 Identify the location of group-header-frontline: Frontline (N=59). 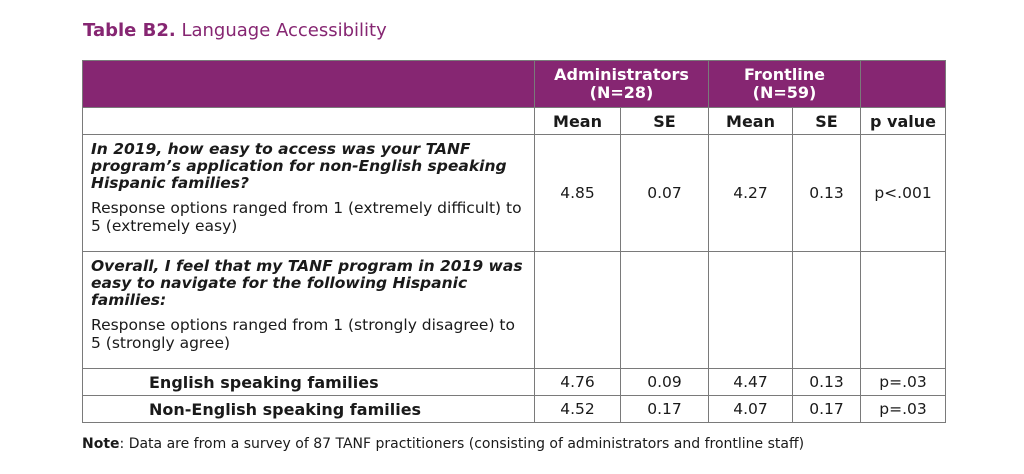
(784, 84).